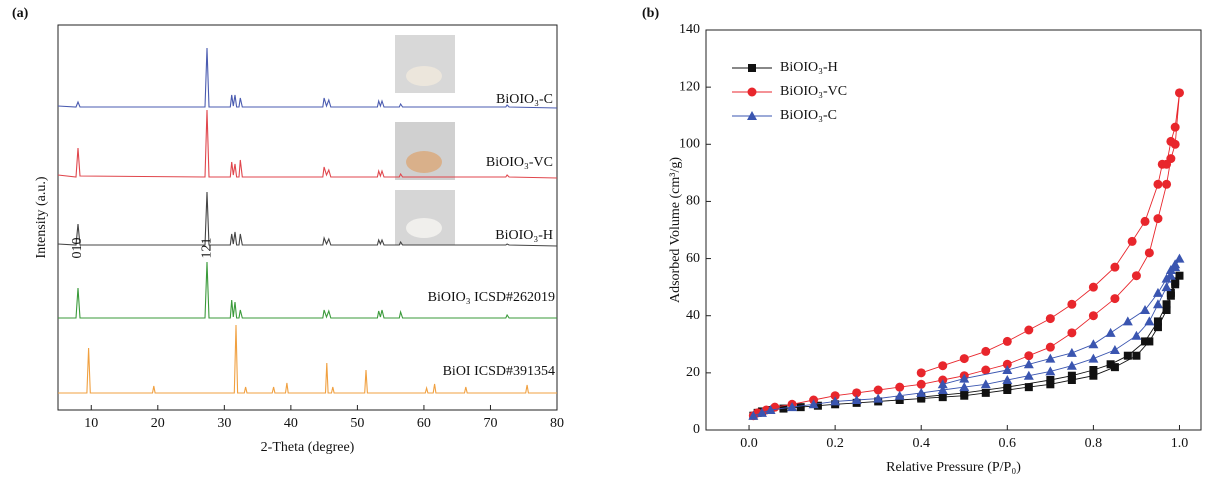  What do you see at coordinates (808, 115) in the screenshot?
I see `legend-label: BiOIO₃-C` at bounding box center [808, 115].